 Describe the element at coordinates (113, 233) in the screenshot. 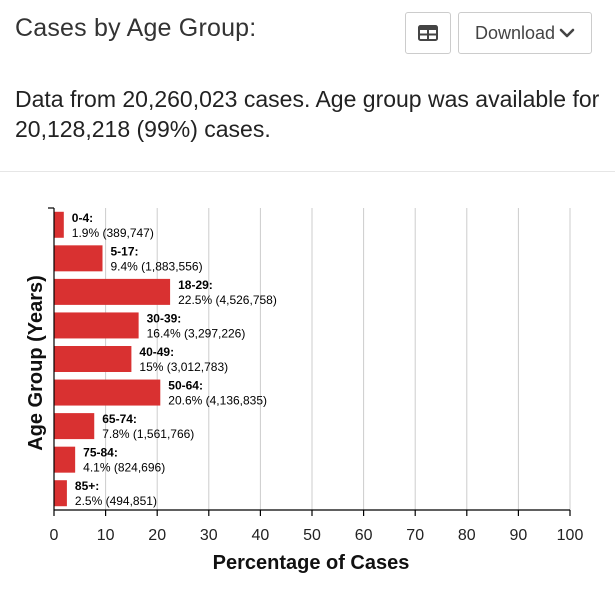

I see `bar-value-label: 1.9% (389,747)` at that location.